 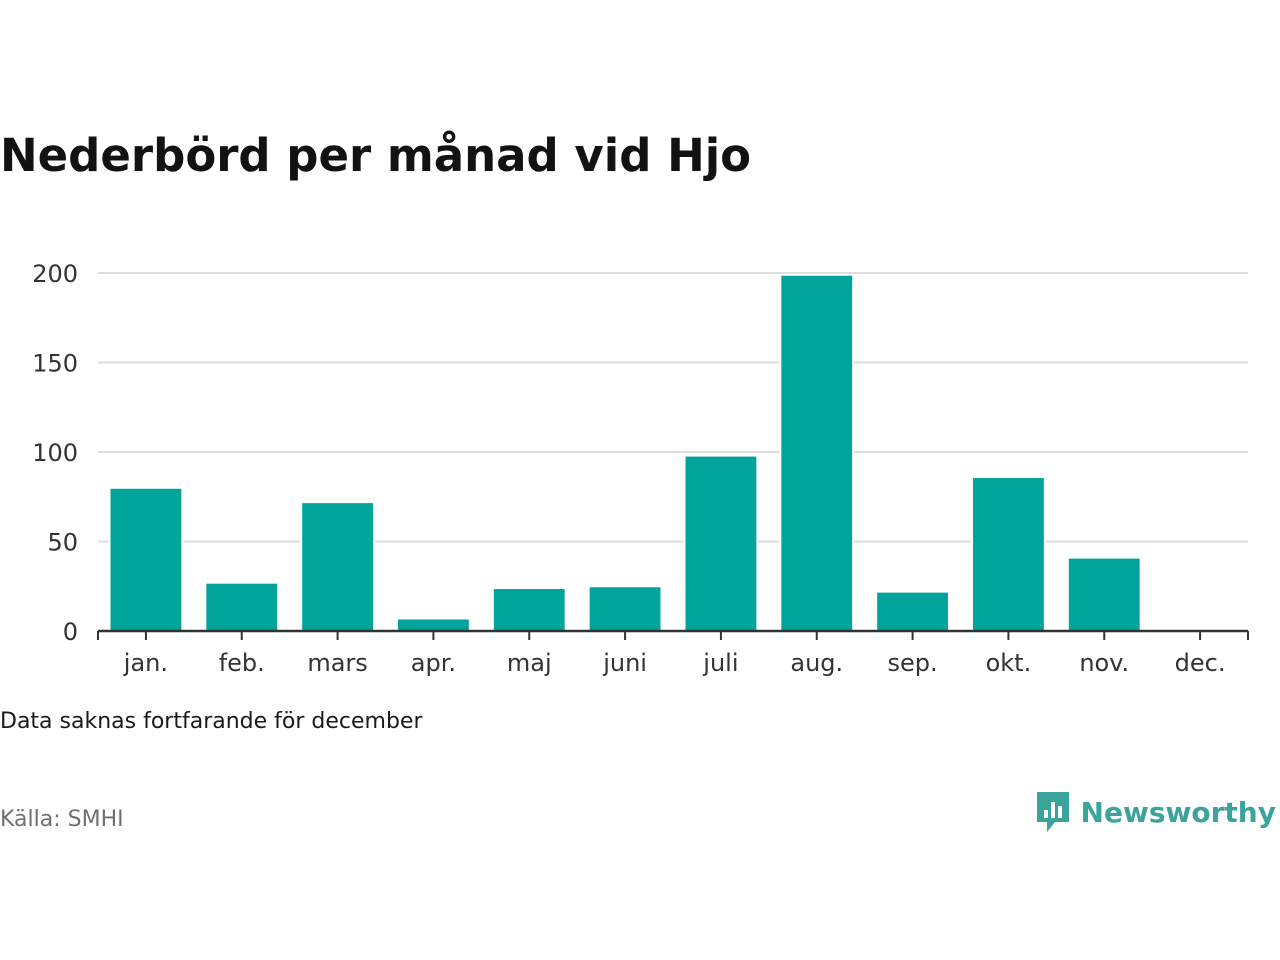 What do you see at coordinates (70, 632) in the screenshot?
I see `y-tick-label: 0` at bounding box center [70, 632].